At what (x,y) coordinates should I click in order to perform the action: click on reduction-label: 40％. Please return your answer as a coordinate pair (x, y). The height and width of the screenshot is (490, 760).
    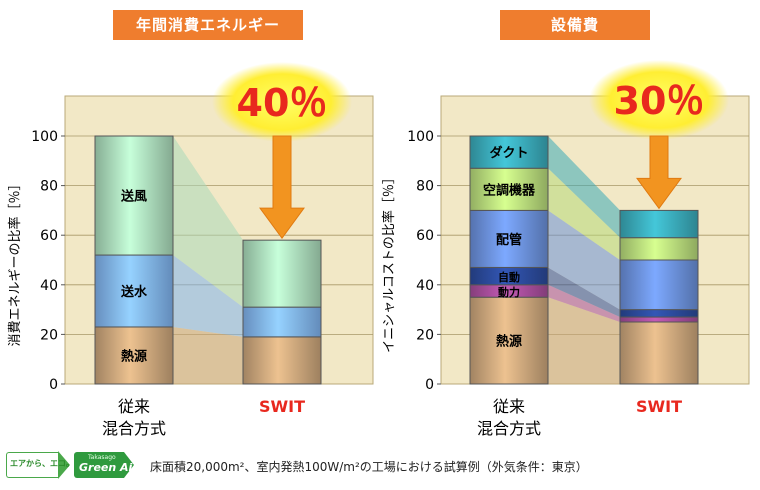
    Looking at the image, I should click on (282, 103).